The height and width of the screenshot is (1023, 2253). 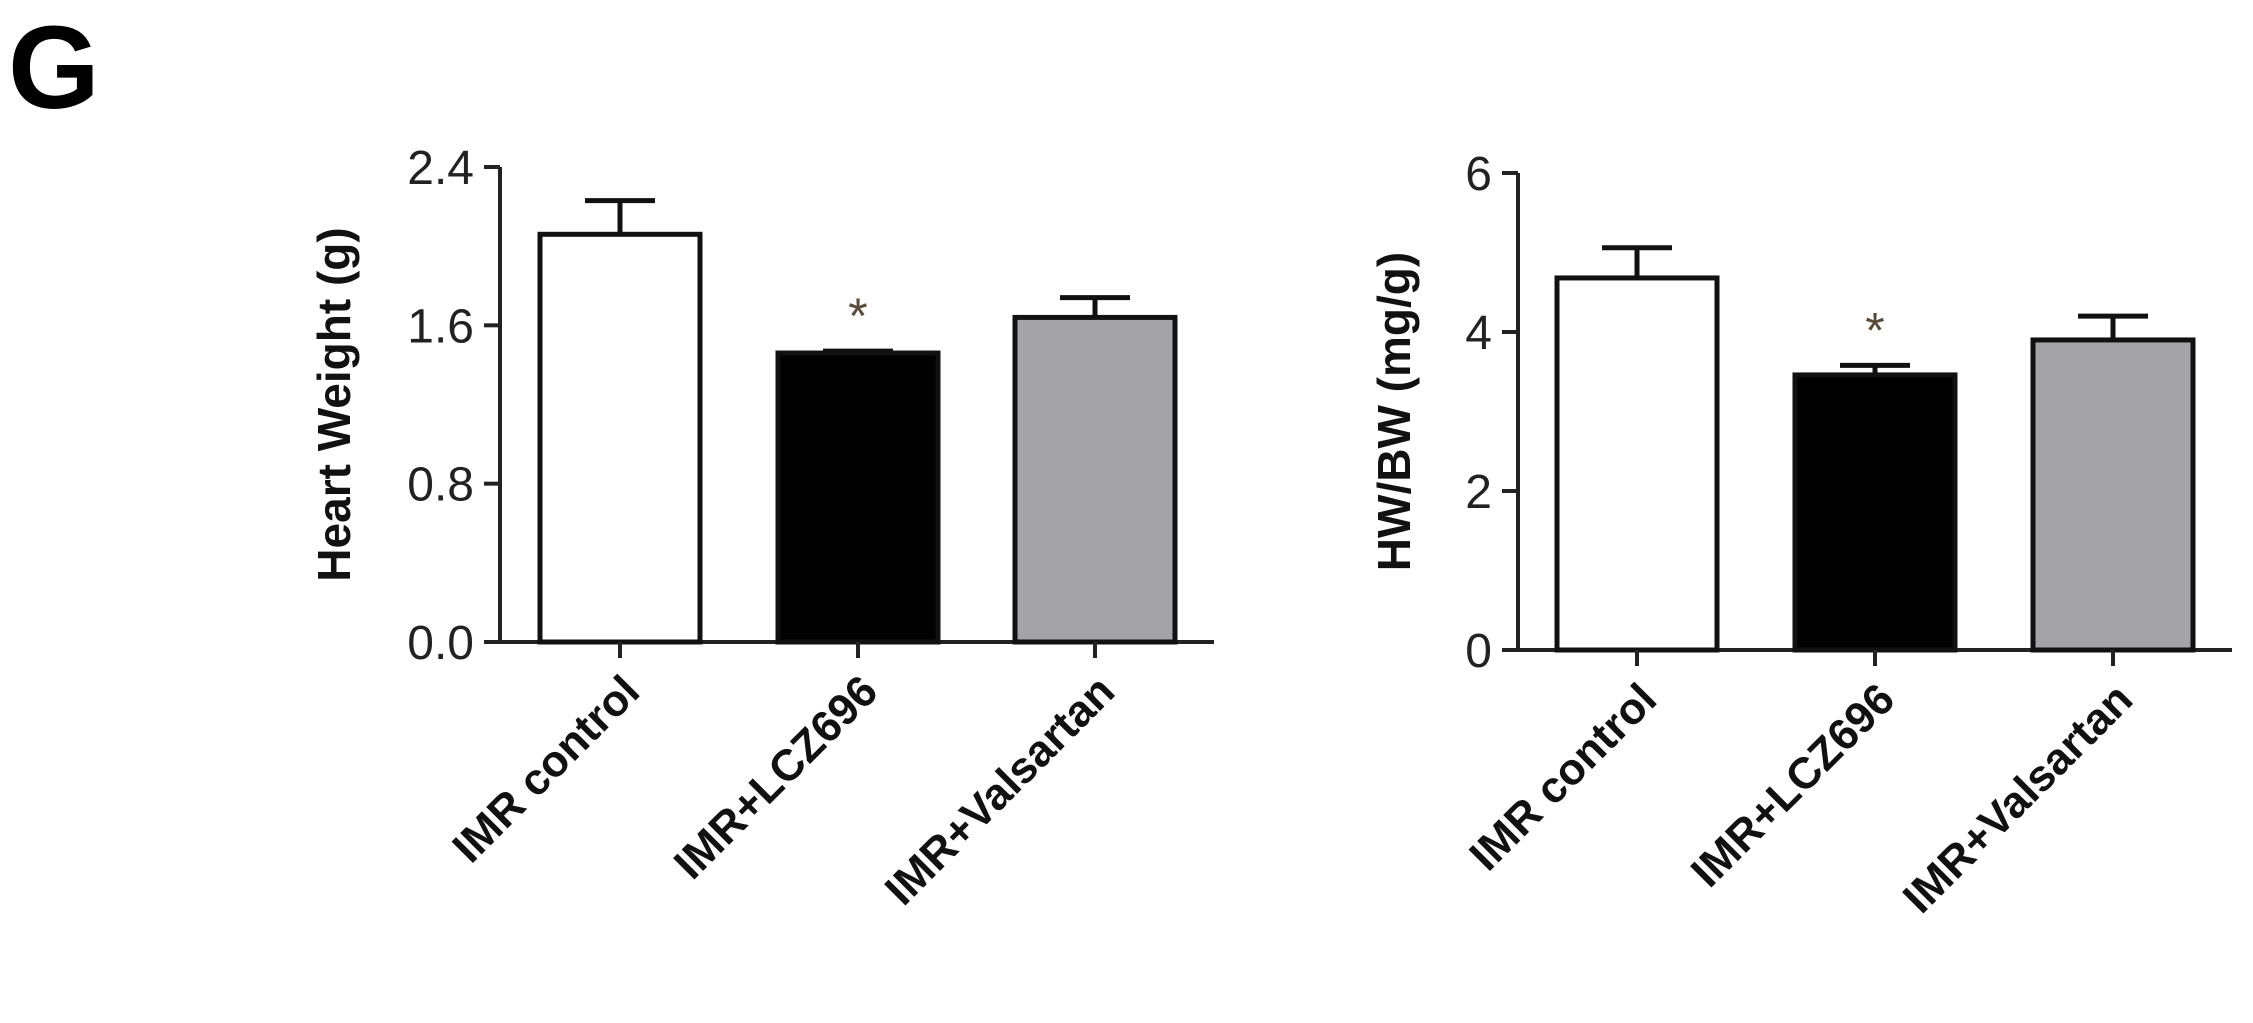 I want to click on y-tick-label: 0.0, so click(x=440, y=643).